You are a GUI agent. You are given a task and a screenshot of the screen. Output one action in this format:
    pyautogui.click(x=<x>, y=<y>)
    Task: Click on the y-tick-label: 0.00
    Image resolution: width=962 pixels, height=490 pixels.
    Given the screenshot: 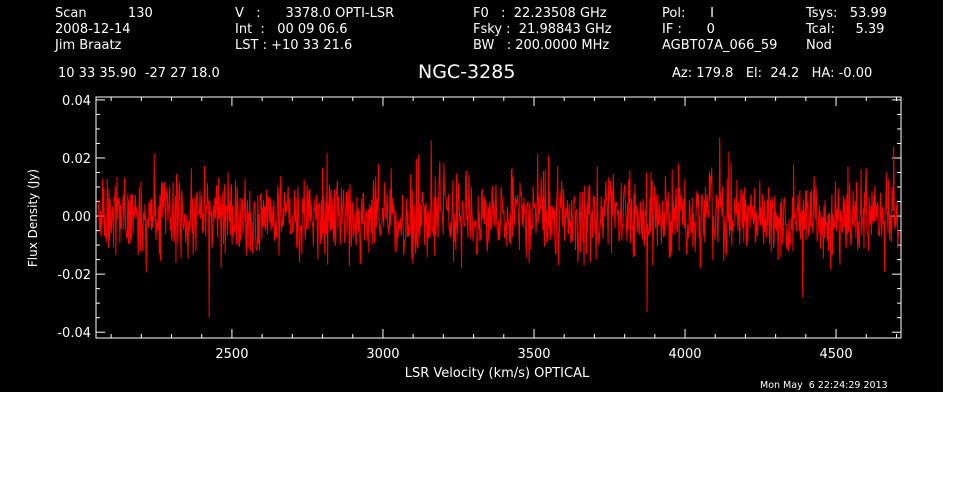 What is the action you would take?
    pyautogui.click(x=76, y=217)
    